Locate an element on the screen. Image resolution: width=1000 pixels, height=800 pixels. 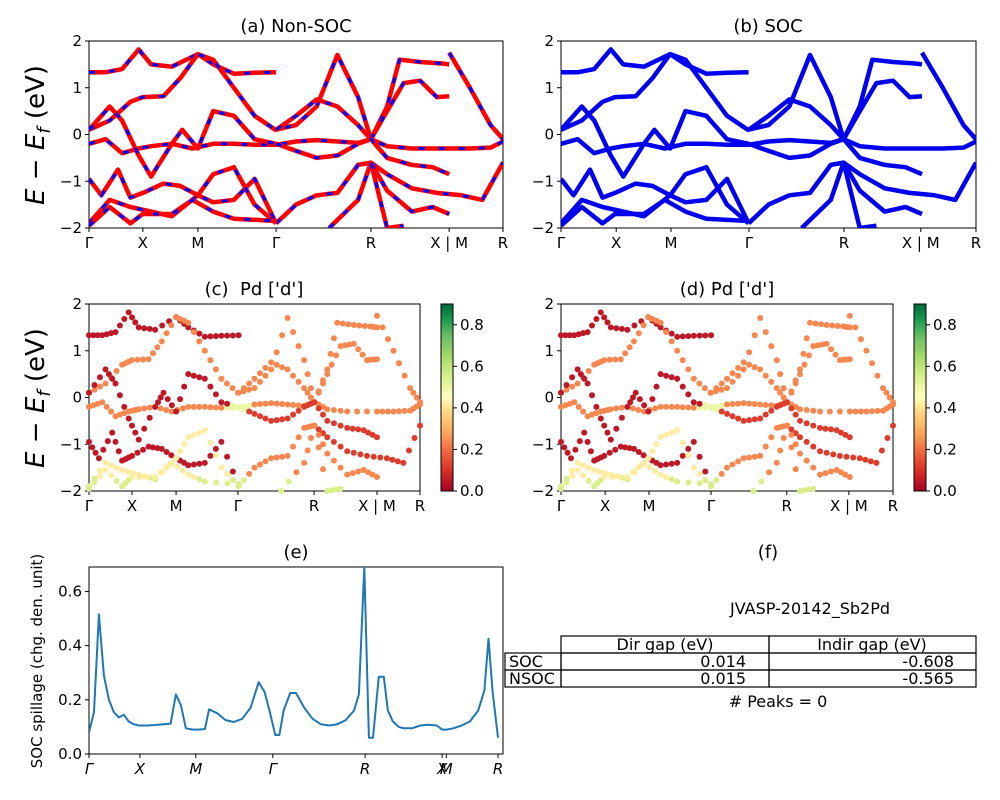
soc-dir-gap: 0.014 is located at coordinates (723, 661).